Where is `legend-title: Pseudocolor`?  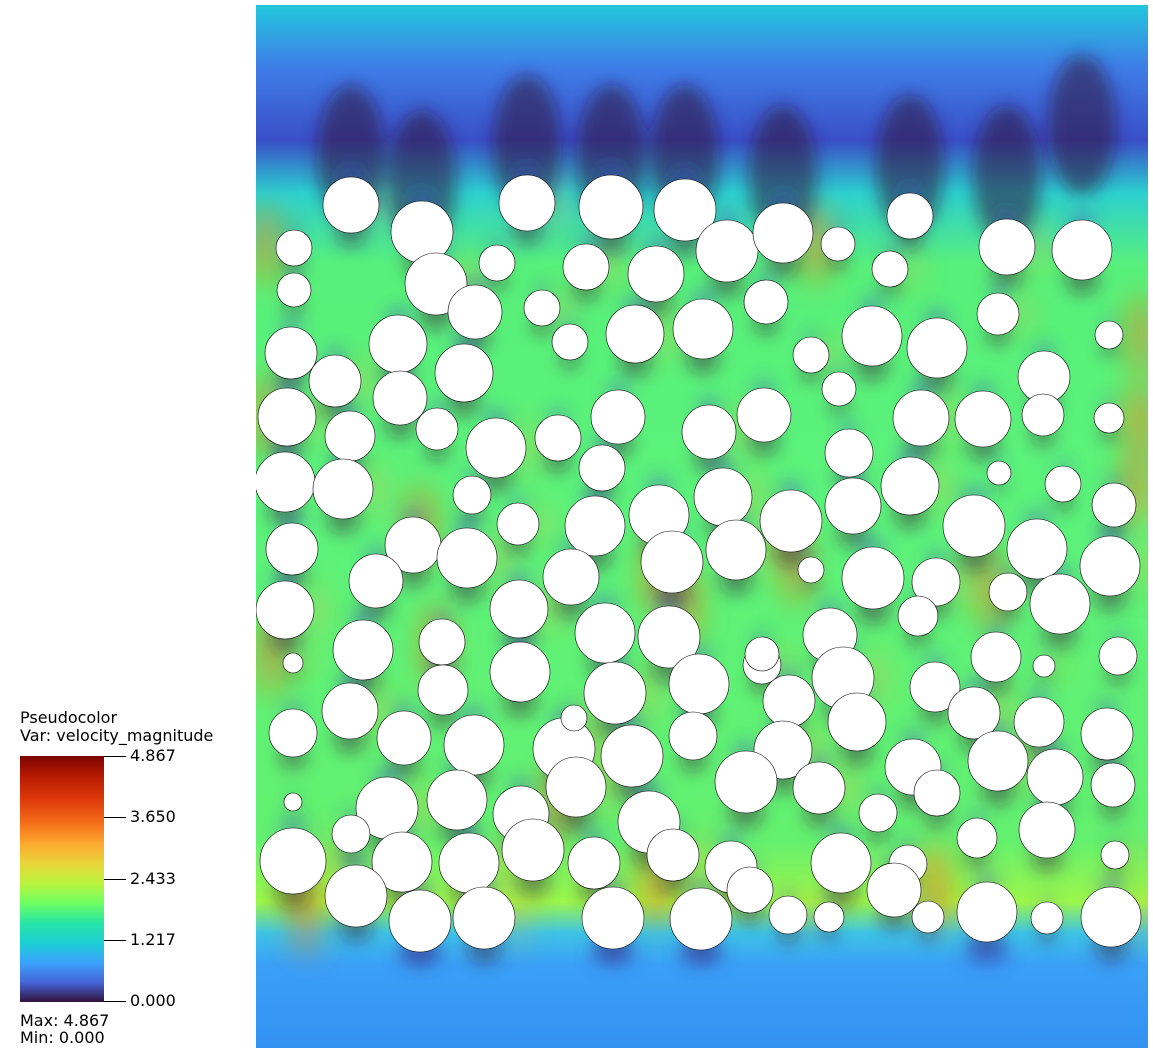
legend-title: Pseudocolor is located at coordinates (69, 717).